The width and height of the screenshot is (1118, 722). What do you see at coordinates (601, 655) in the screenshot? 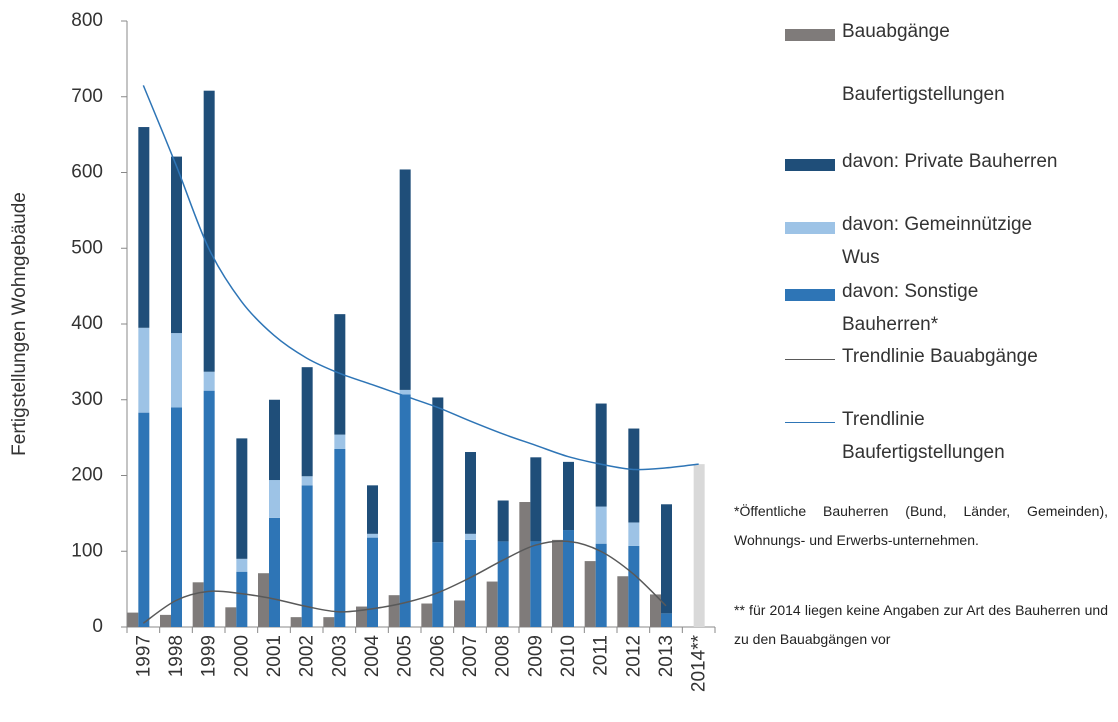
I see `x-tick-label: 2011` at bounding box center [601, 655].